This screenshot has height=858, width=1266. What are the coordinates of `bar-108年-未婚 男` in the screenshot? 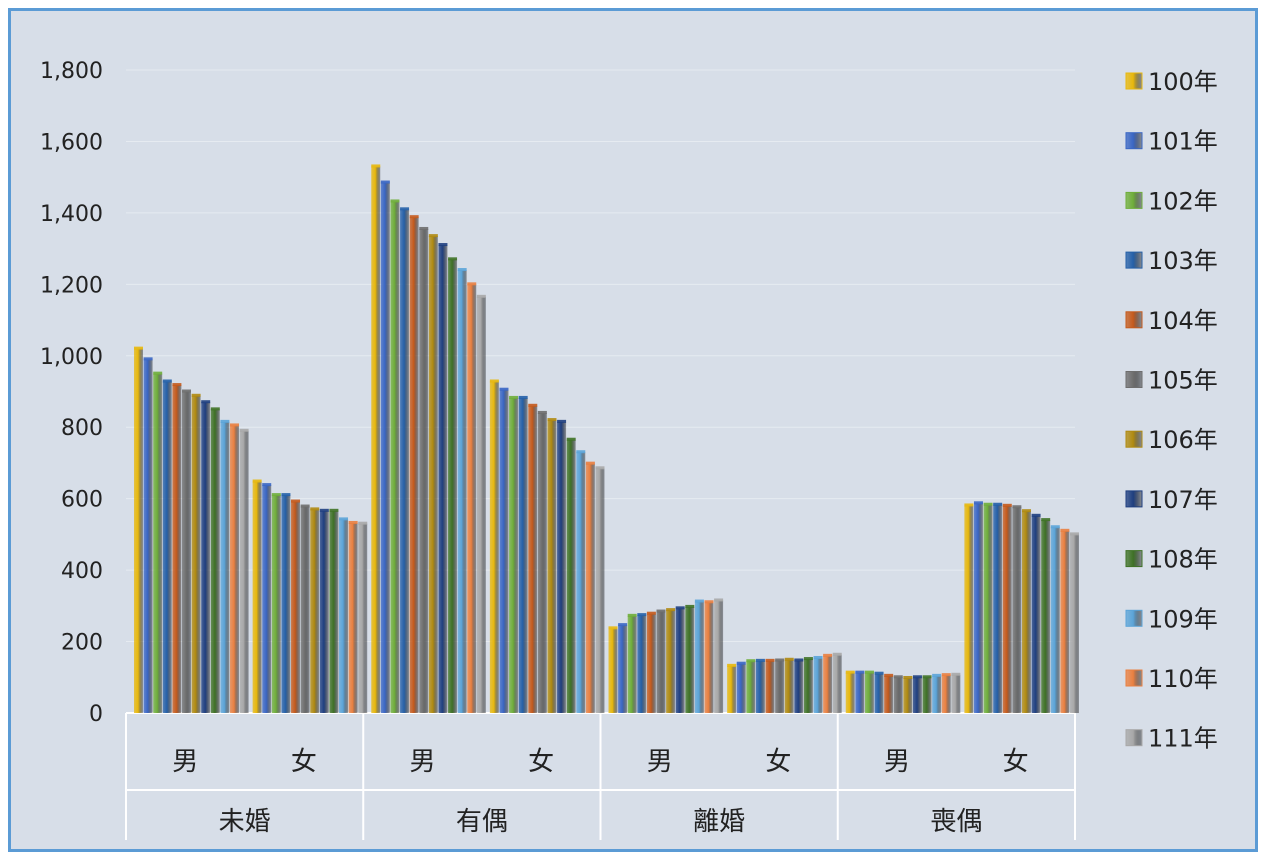 It's located at (215, 561).